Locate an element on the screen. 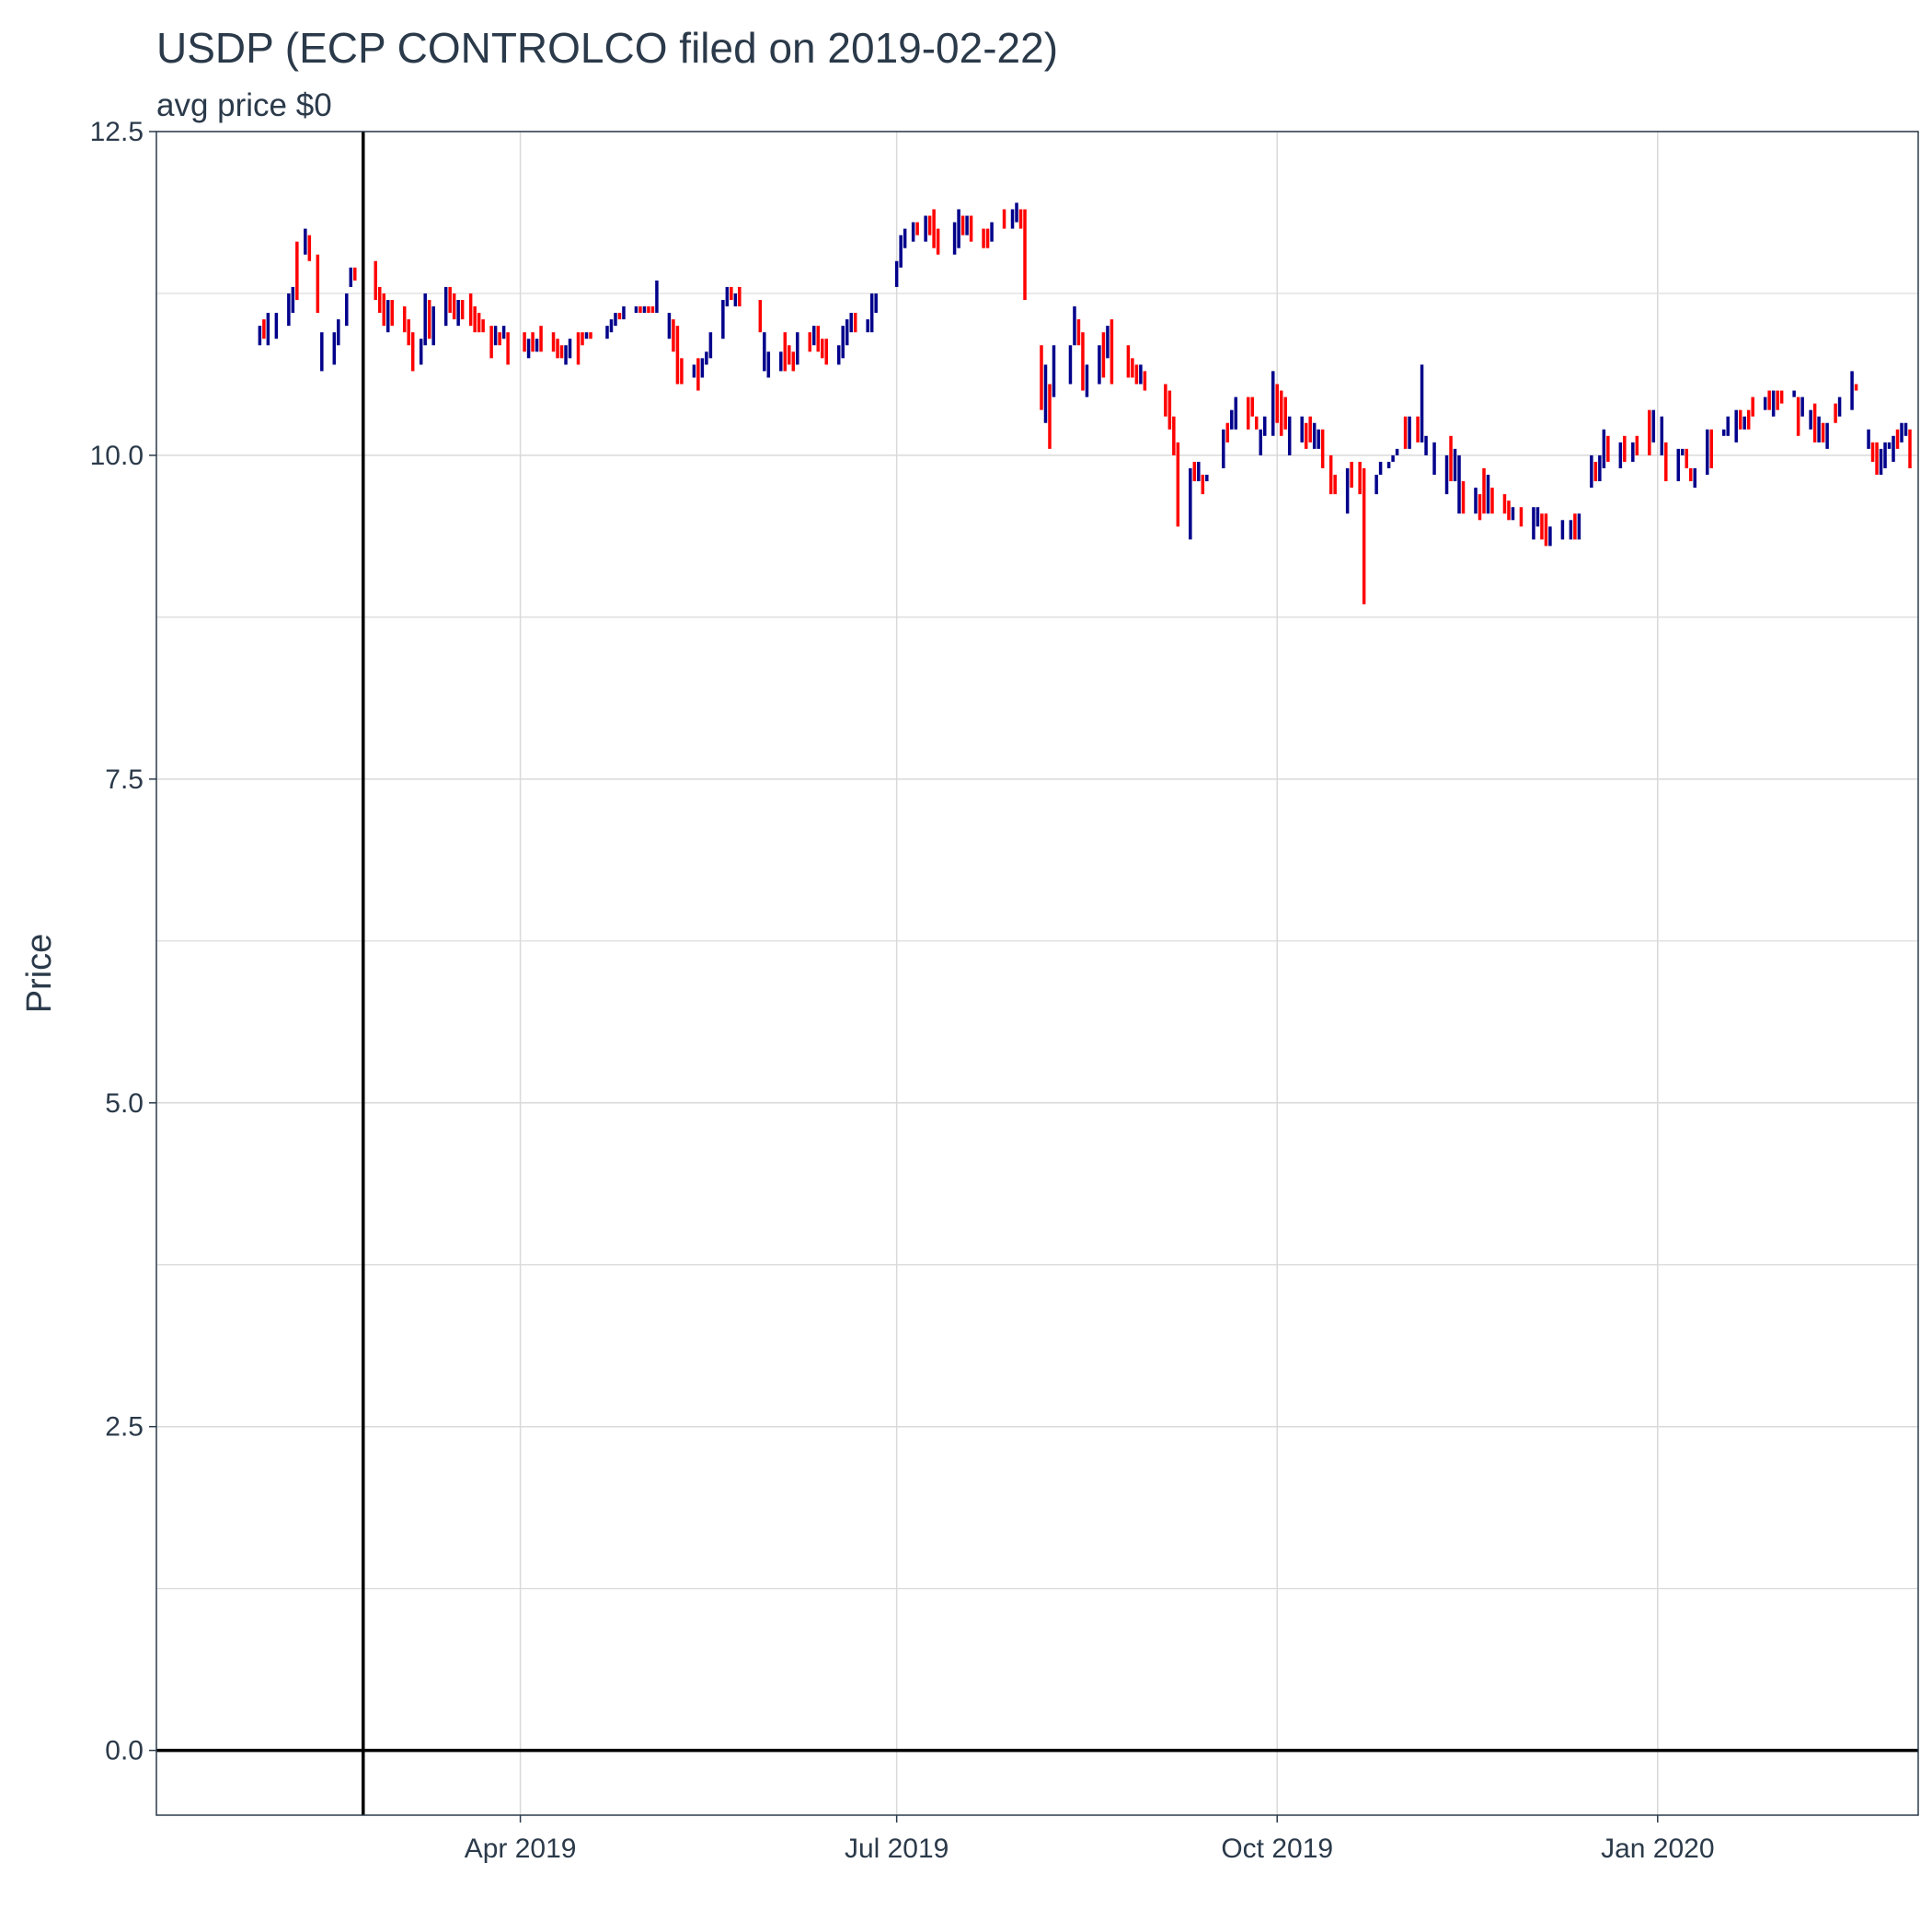 This screenshot has width=1932, height=1932. chart-title: USDP (ECP CONTROLCO filed on 2019-02-22) is located at coordinates (607, 48).